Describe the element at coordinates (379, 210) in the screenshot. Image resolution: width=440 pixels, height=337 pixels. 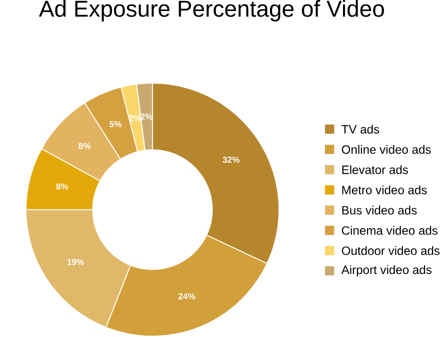
I see `legend-label: Bus video ads` at that location.